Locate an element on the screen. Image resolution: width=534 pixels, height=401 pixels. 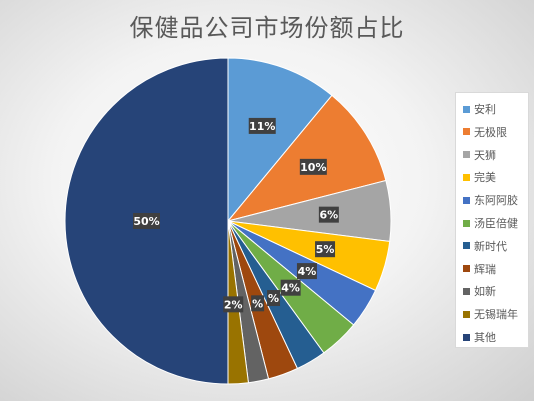
legend-item-9: 如新 is located at coordinates (479, 291).